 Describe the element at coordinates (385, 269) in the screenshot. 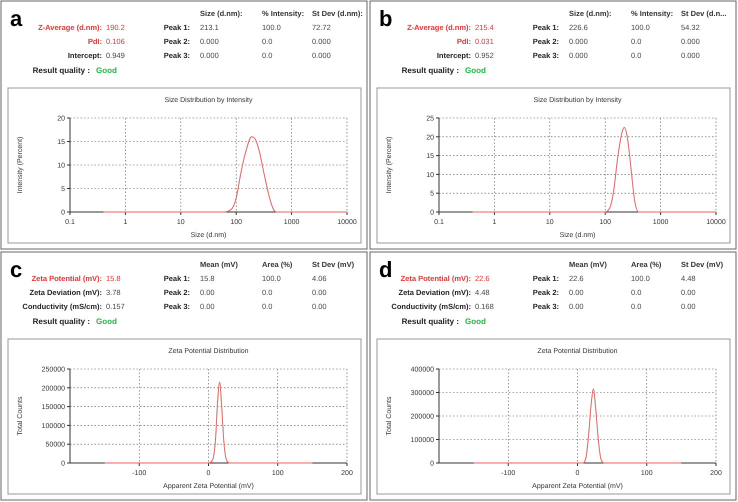

I see `text: d` at that location.